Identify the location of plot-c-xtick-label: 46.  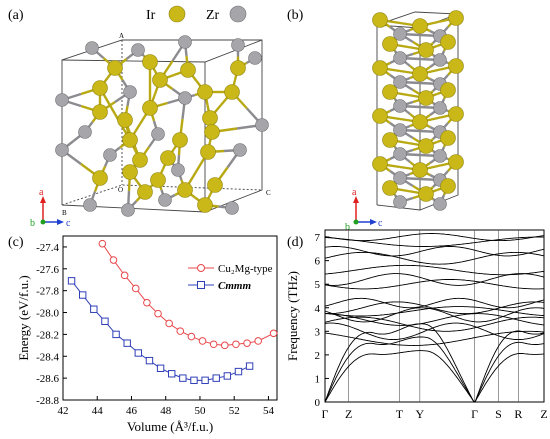
(132, 411).